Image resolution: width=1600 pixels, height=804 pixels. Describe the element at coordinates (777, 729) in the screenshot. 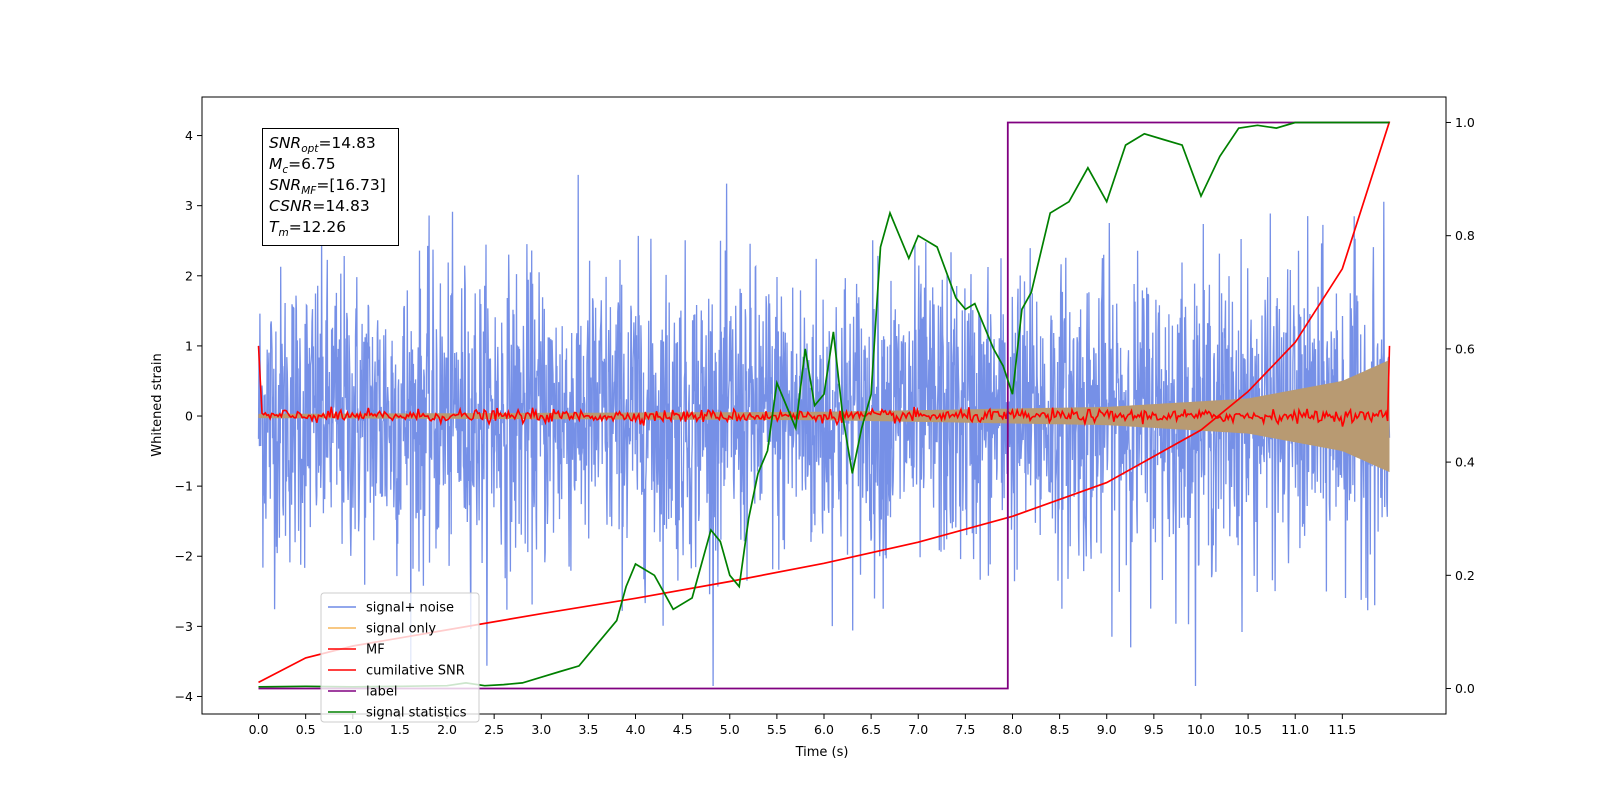

I see `x-tick-label: 5.5` at that location.